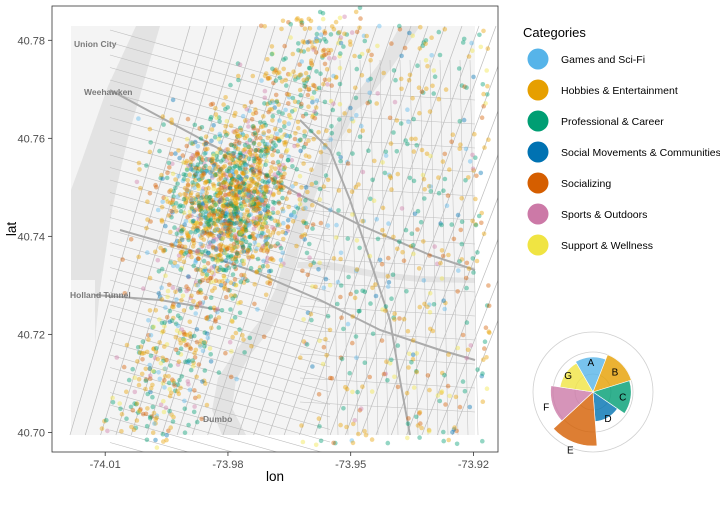 This screenshot has height=513, width=720. I want to click on rose-wedge, so click(612, 373).